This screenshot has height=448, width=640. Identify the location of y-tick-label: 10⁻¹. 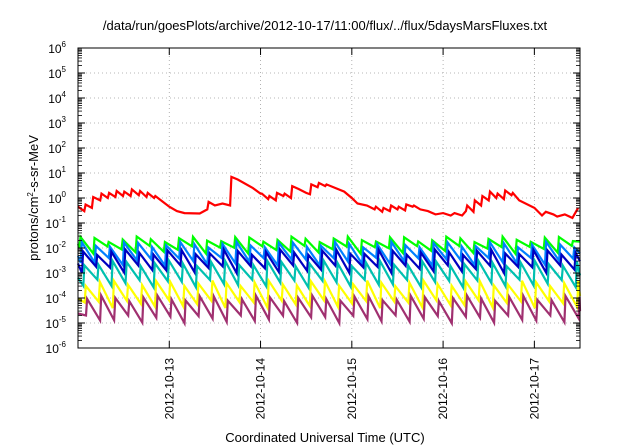
(56, 223).